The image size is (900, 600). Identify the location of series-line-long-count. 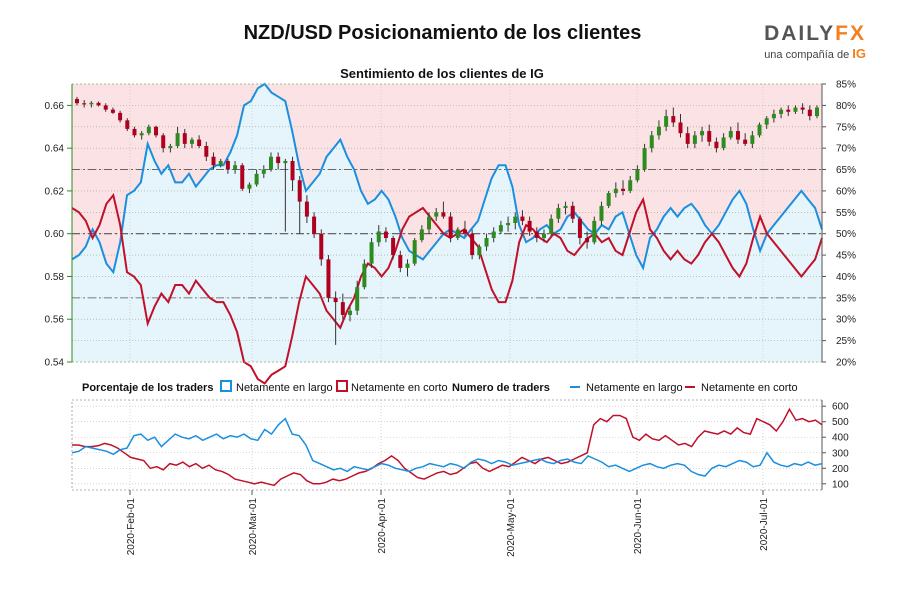
(447, 447).